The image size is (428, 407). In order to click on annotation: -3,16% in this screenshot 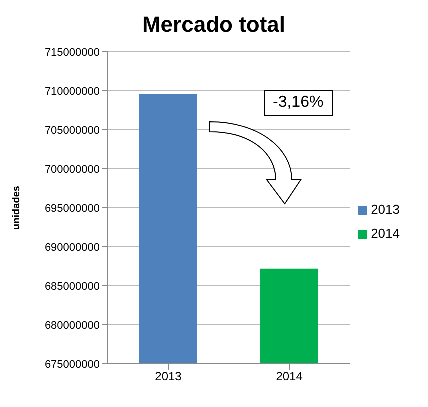, I will do `click(298, 103)`.